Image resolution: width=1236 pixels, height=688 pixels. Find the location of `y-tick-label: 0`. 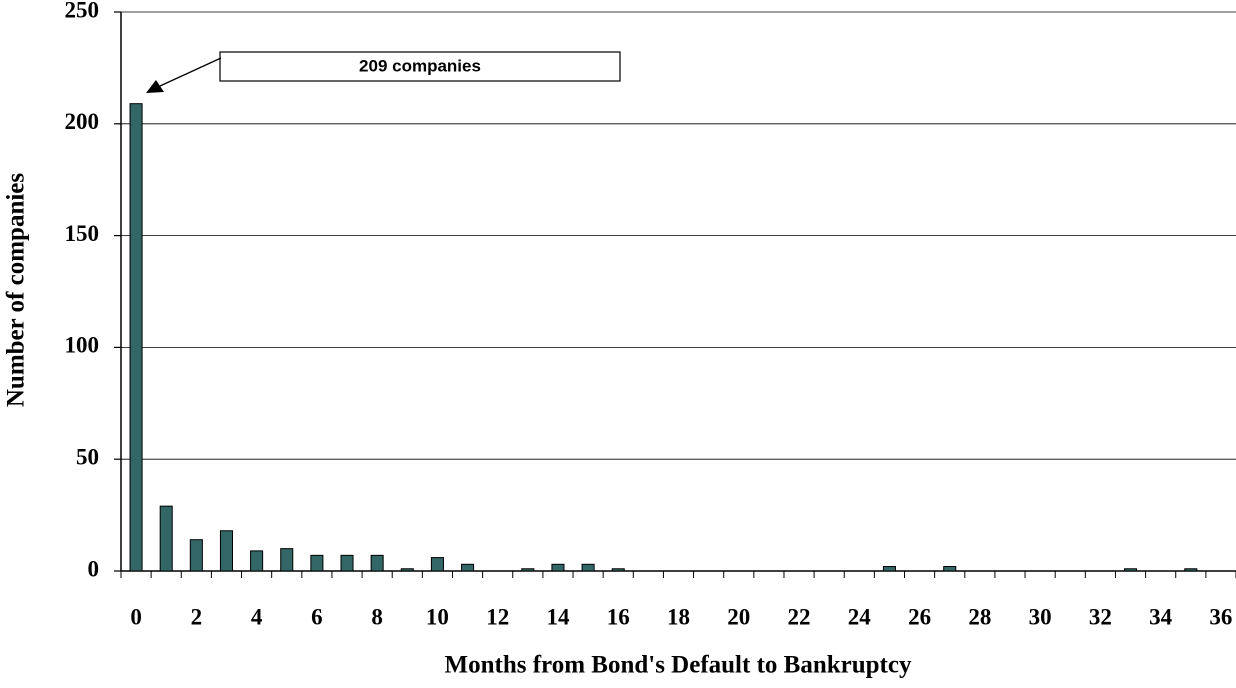

y-tick-label: 0 is located at coordinates (94, 568).